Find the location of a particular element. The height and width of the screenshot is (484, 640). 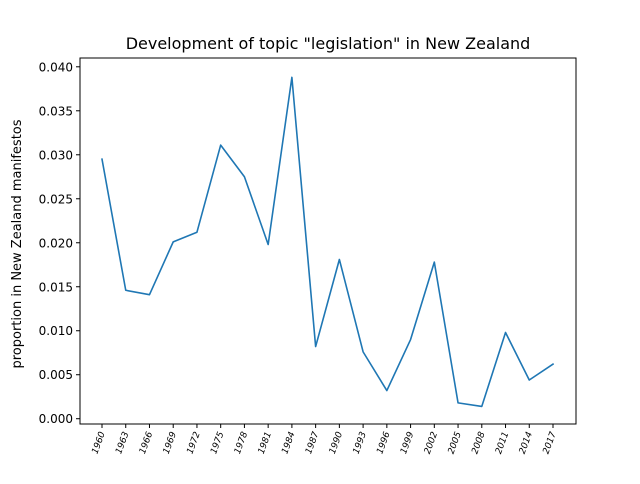

y-tick-label: 0.040 is located at coordinates (56, 67).